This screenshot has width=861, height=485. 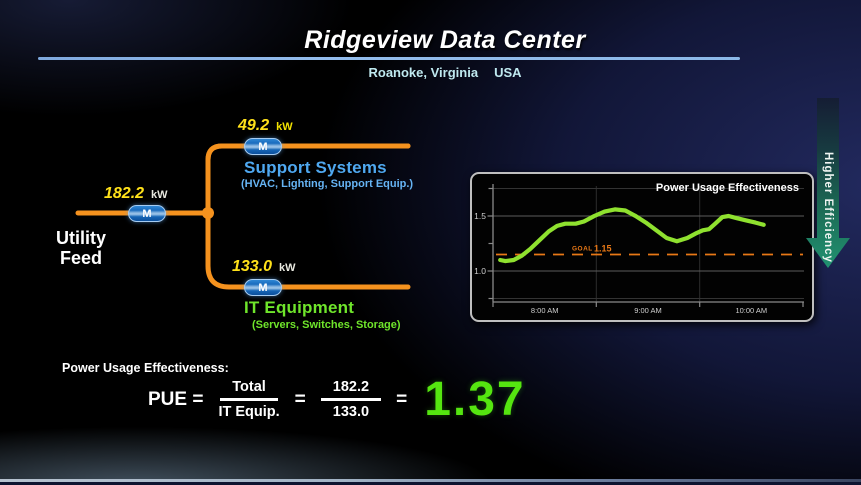 What do you see at coordinates (145, 368) in the screenshot?
I see `formula-heading: Power Usage Effectiveness:` at bounding box center [145, 368].